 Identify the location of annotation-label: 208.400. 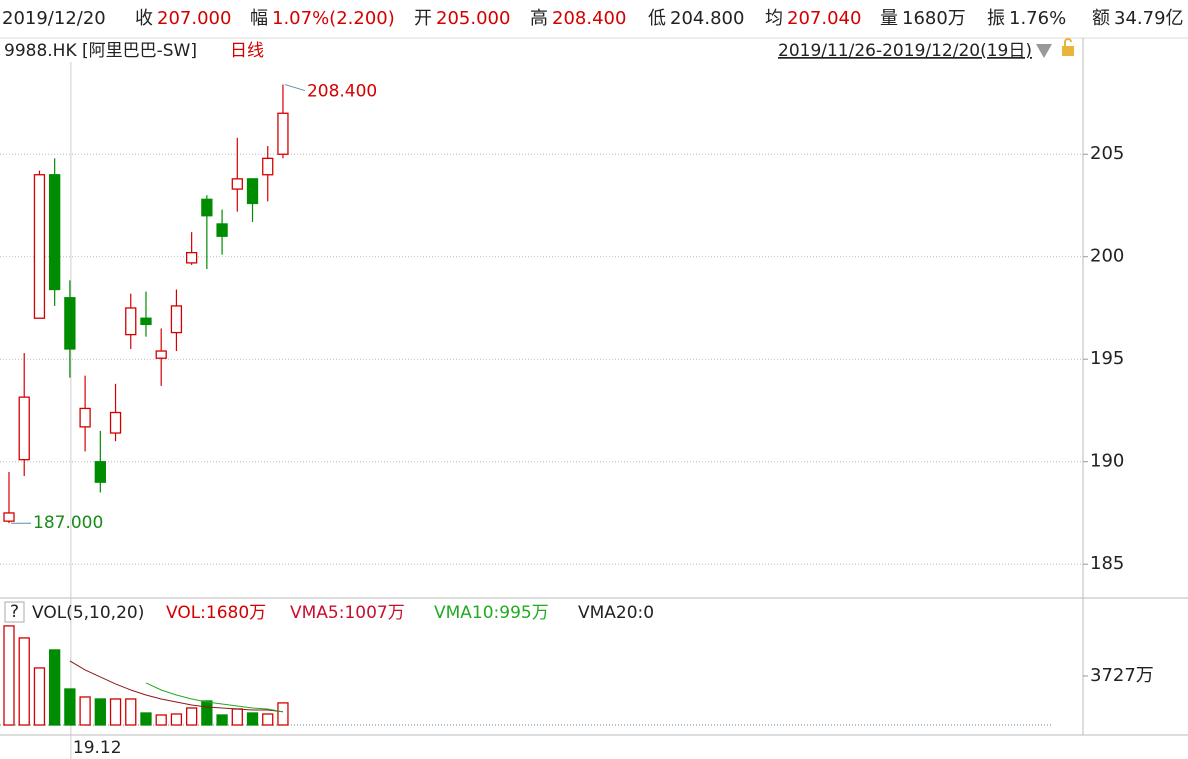
(342, 92).